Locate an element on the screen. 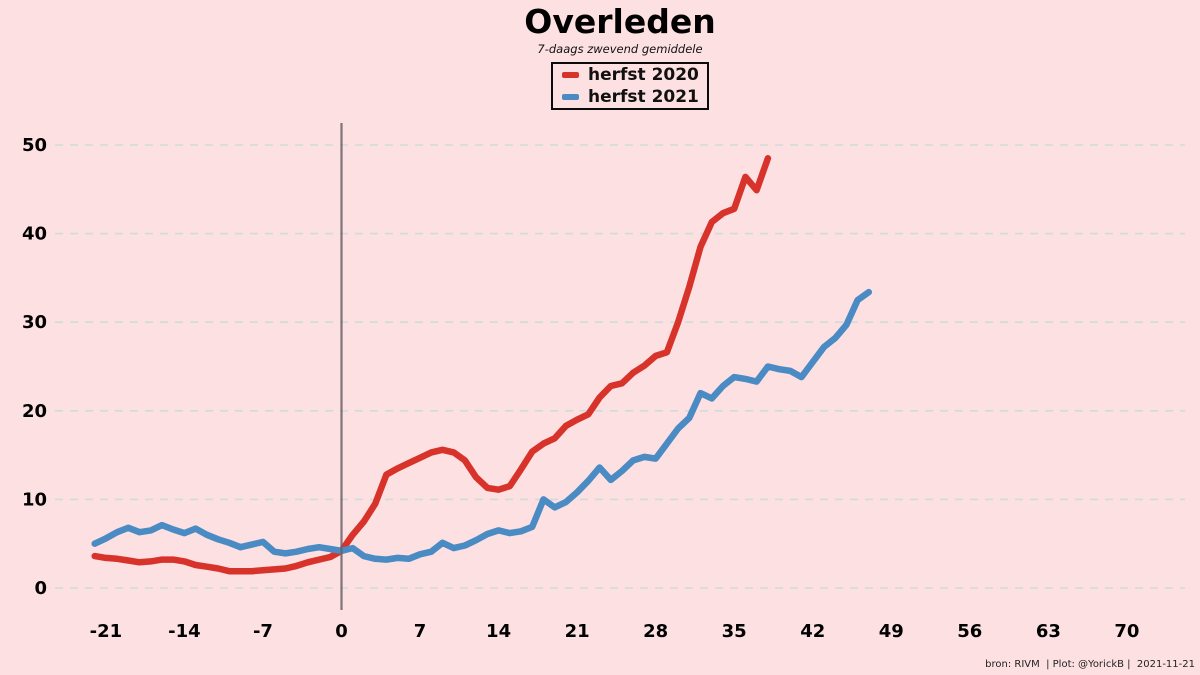 Image resolution: width=1200 pixels, height=675 pixels. footer-credit: bron: RIVM | Plot: @YorickB | 2021-11-21 is located at coordinates (1090, 664).